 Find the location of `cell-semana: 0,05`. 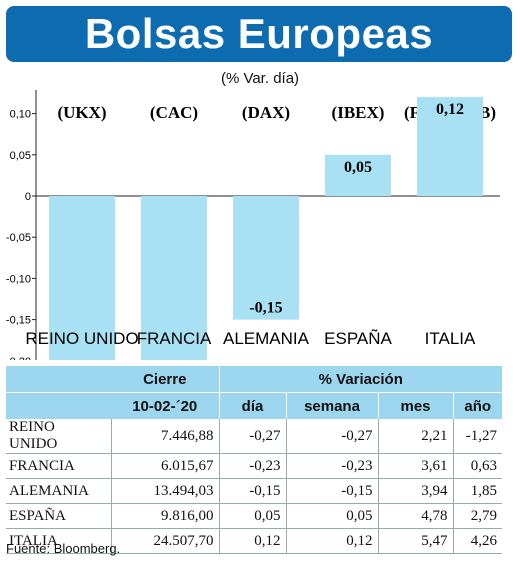

cell-semana: 0,05 is located at coordinates (331, 516).